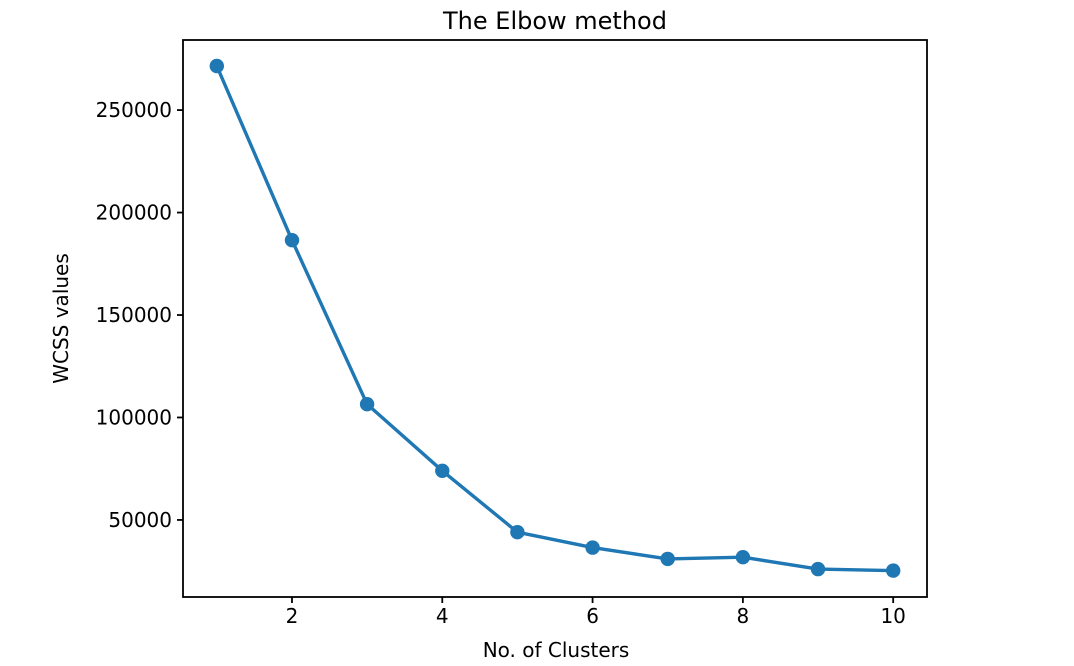 This screenshot has width=1074, height=666. Describe the element at coordinates (554, 21) in the screenshot. I see `chart-title: The Elbow method` at that location.